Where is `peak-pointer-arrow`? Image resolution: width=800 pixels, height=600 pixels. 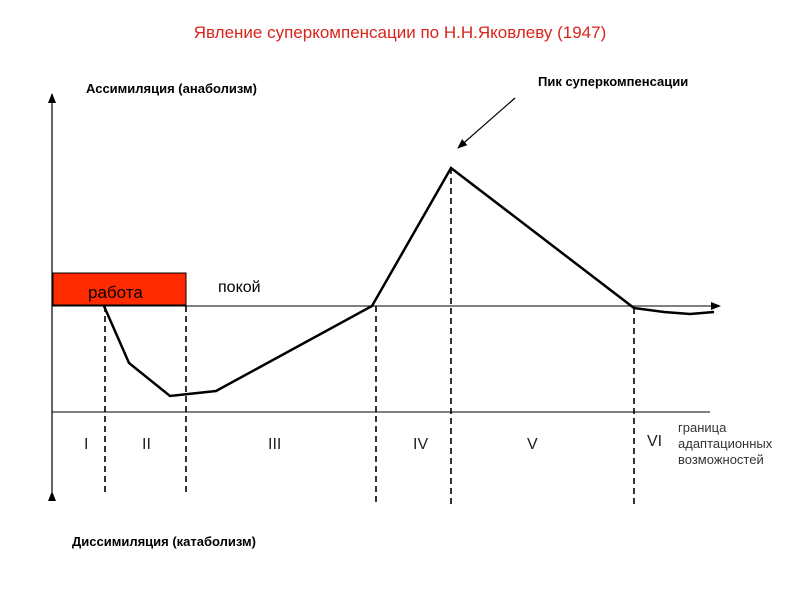
peak-pointer-arrow is located at coordinates (486, 123).